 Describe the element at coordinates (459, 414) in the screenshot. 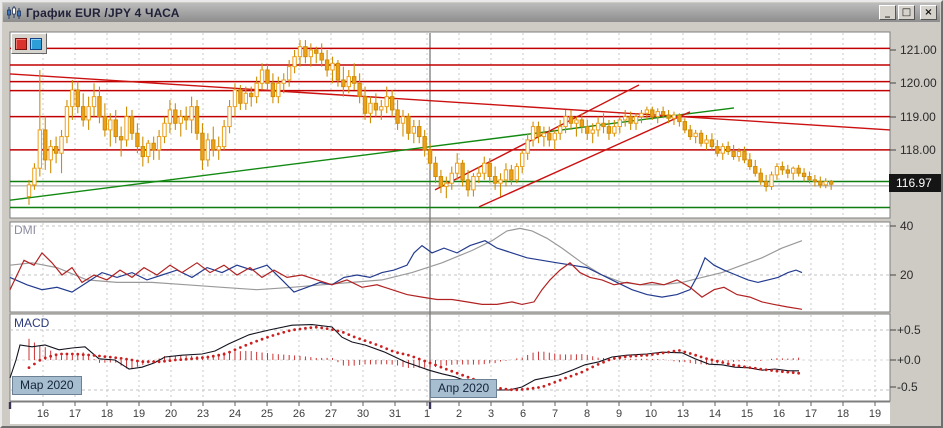

I see `axis-label: 2` at that location.